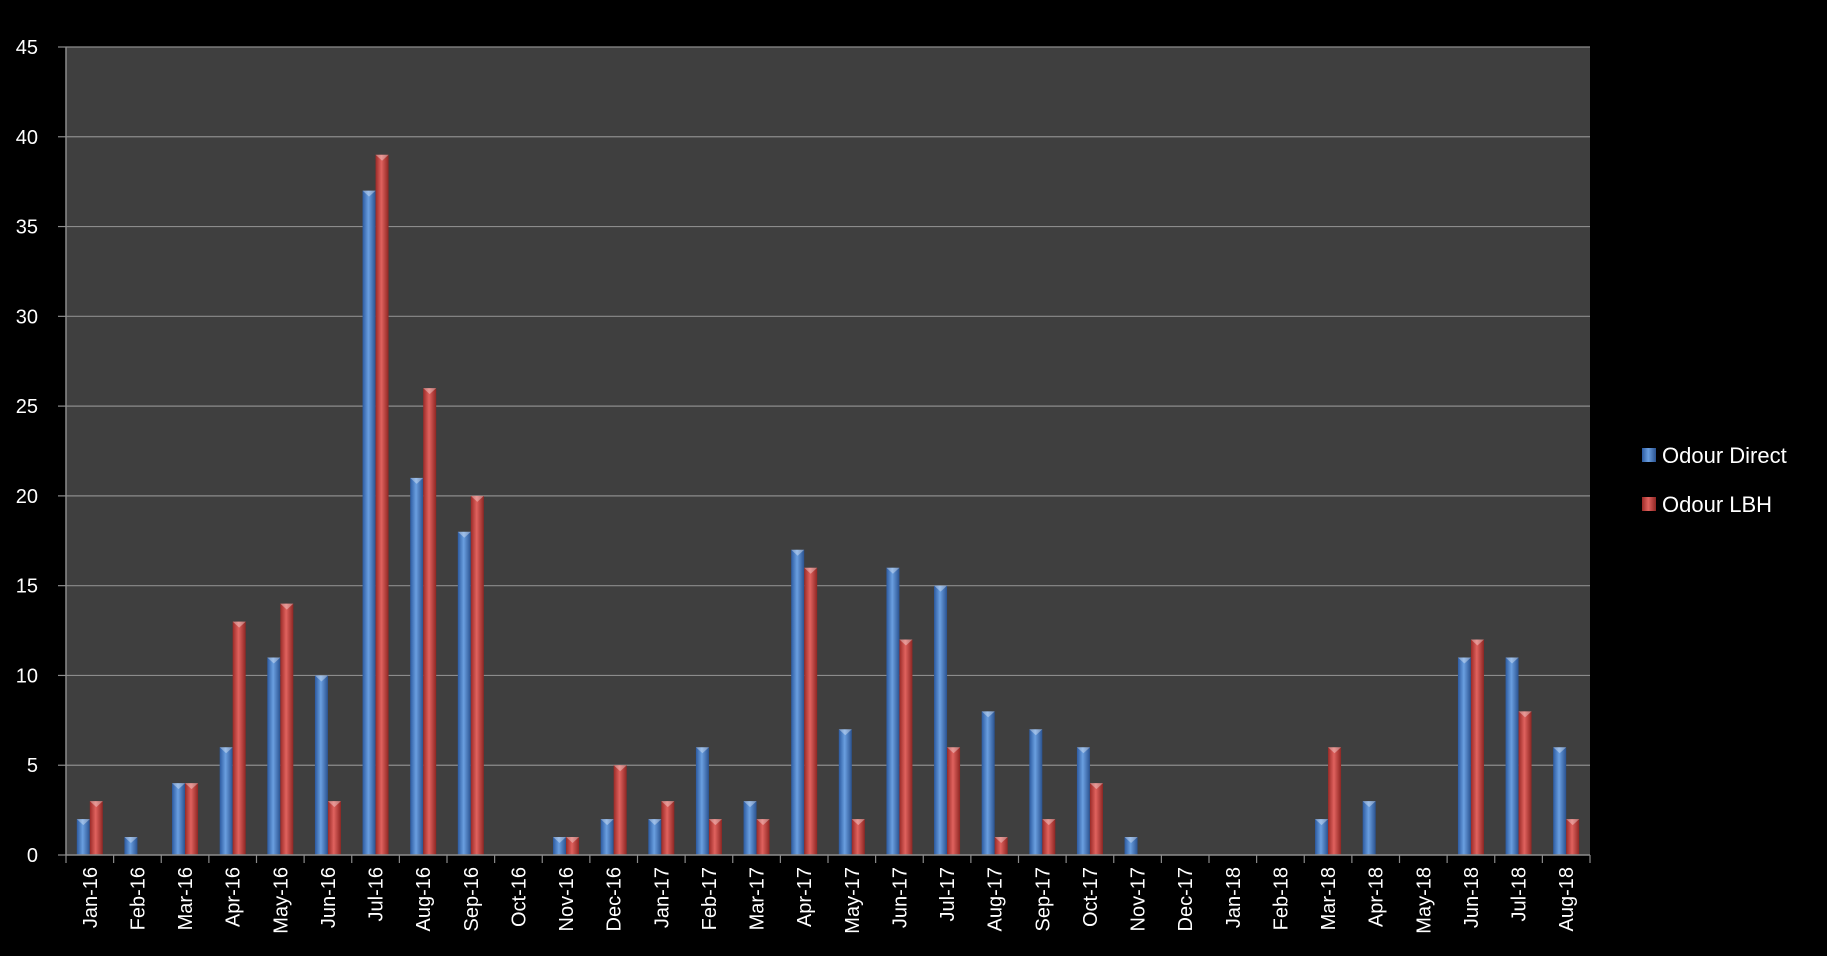  Describe the element at coordinates (1567, 899) in the screenshot. I see `x-tick-label: Aug-18` at that location.